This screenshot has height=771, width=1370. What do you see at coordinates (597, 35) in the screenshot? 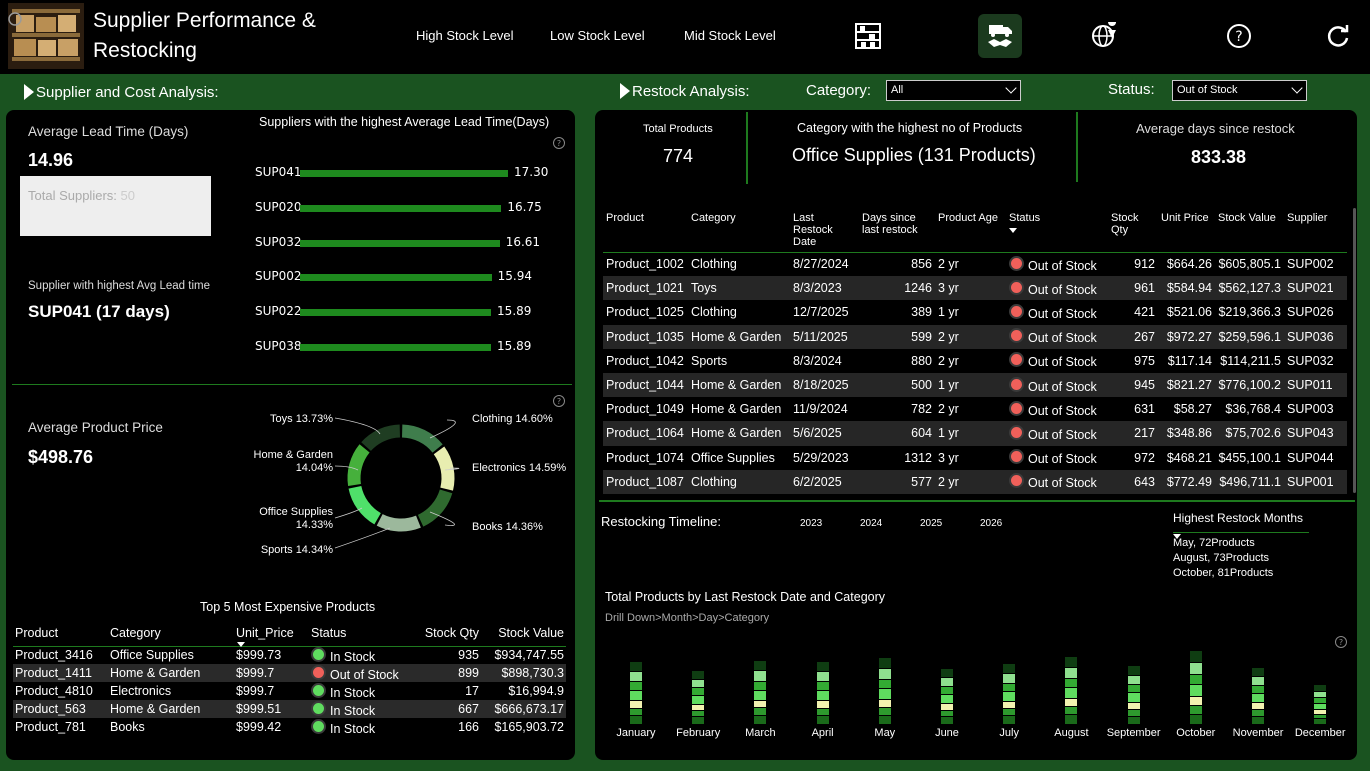
I see `nav-low-stock: Low Stock Level` at bounding box center [597, 35].